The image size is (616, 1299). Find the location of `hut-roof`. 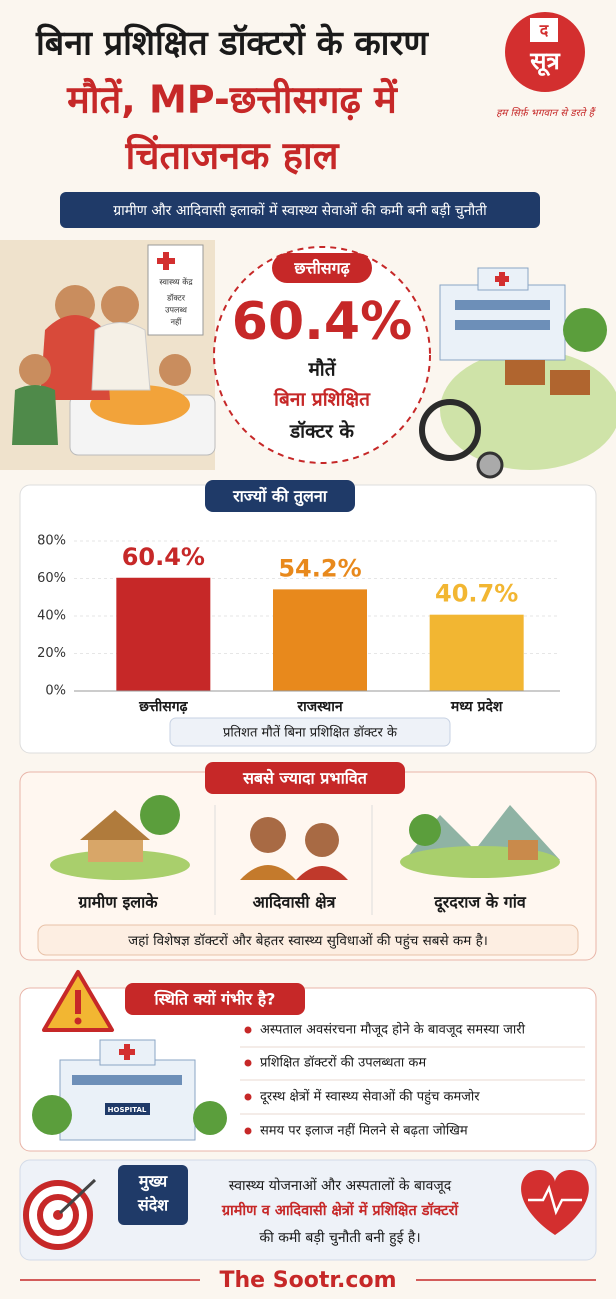

hut-roof is located at coordinates (115, 825).